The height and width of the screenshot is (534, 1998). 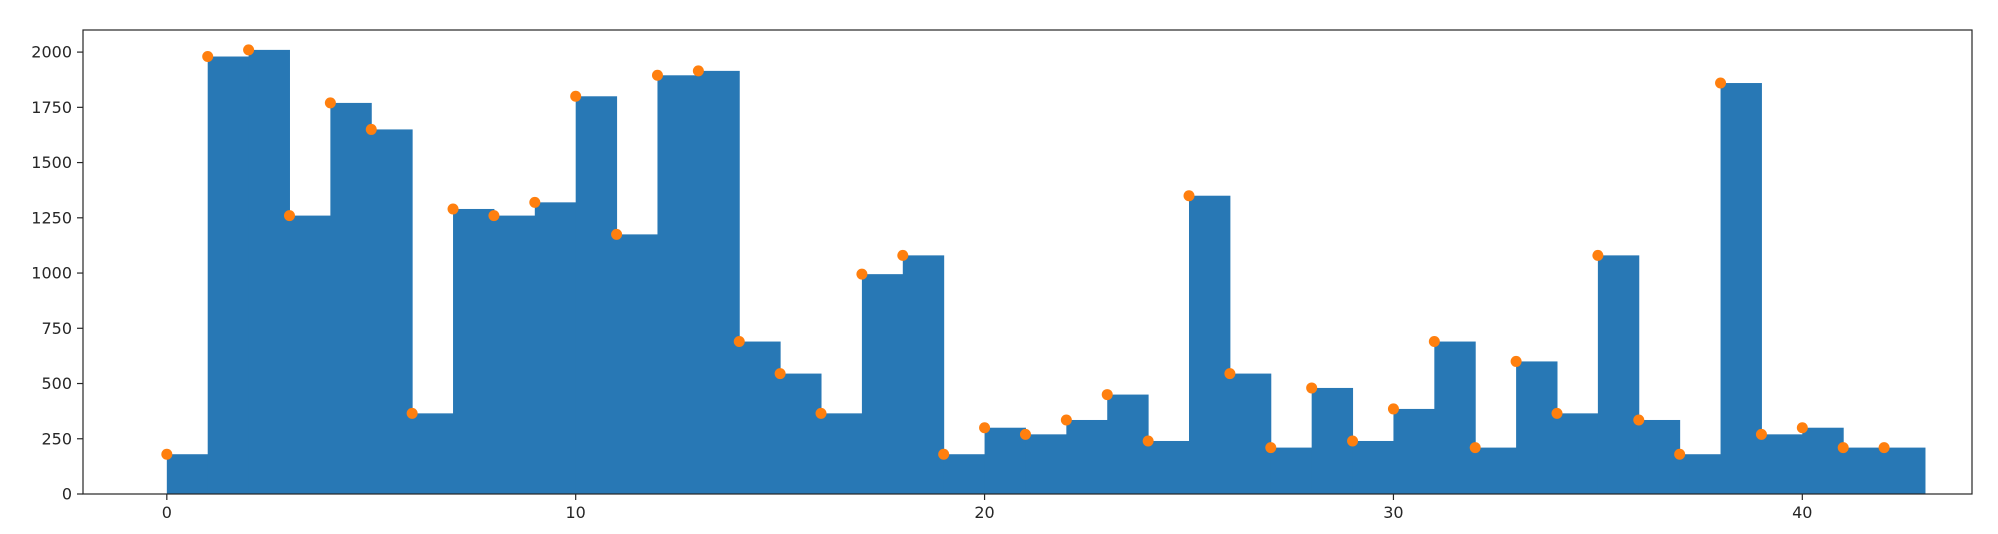 What do you see at coordinates (56, 383) in the screenshot?
I see `y-tick-label: 500` at bounding box center [56, 383].